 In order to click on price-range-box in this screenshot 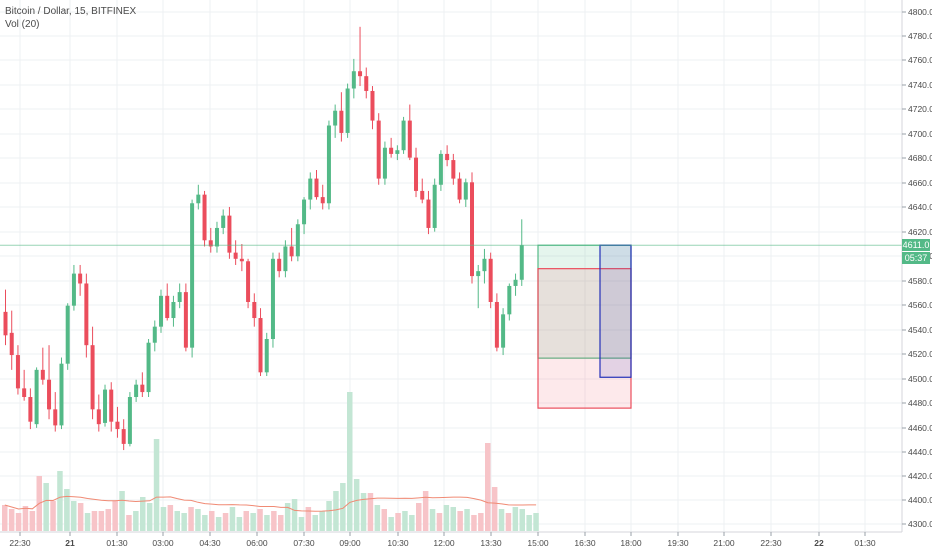, I will do `click(615, 311)`.